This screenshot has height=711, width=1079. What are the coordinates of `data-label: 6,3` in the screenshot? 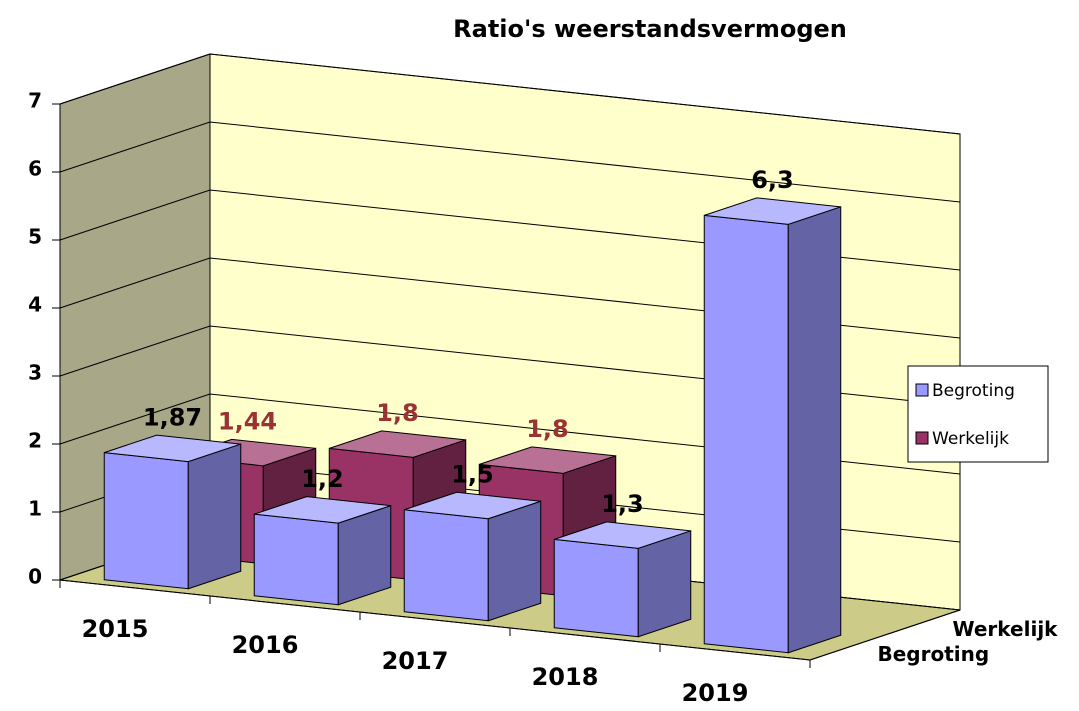 It's located at (772, 180).